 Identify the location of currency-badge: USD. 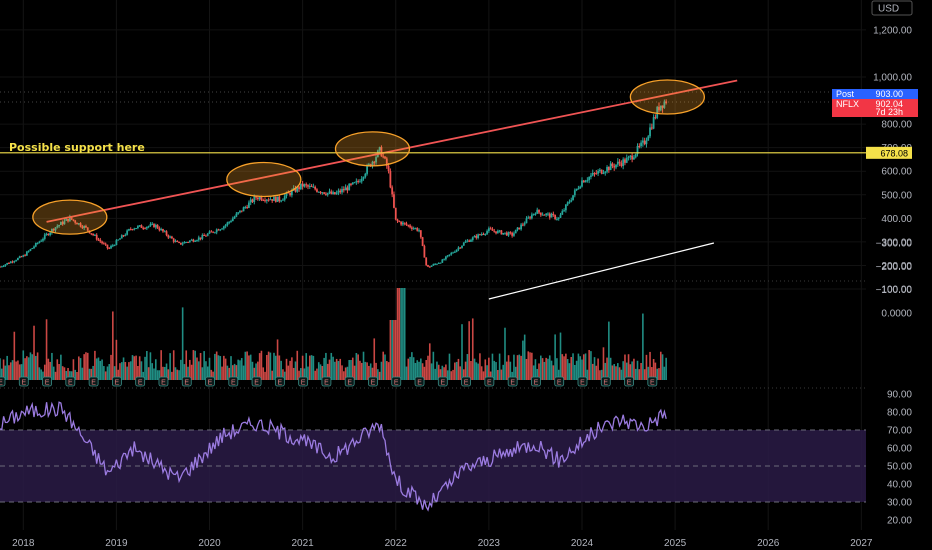
(892, 8).